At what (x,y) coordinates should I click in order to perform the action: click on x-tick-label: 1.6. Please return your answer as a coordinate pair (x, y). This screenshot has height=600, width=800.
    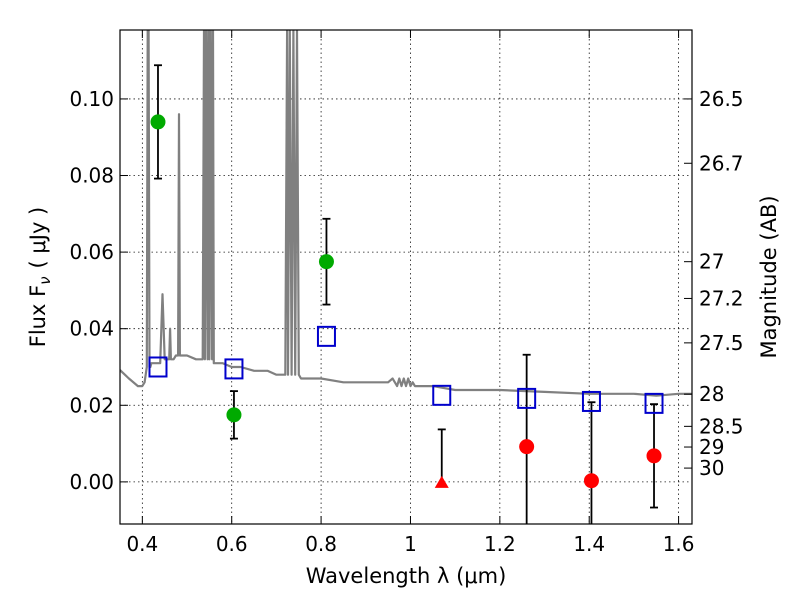
    Looking at the image, I should click on (679, 544).